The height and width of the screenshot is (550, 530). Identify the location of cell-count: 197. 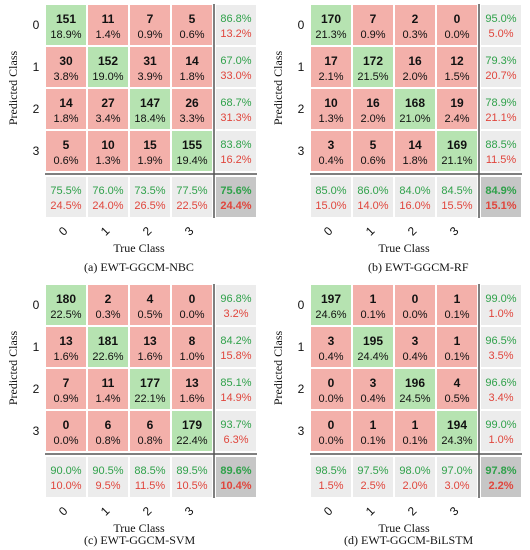
(331, 299).